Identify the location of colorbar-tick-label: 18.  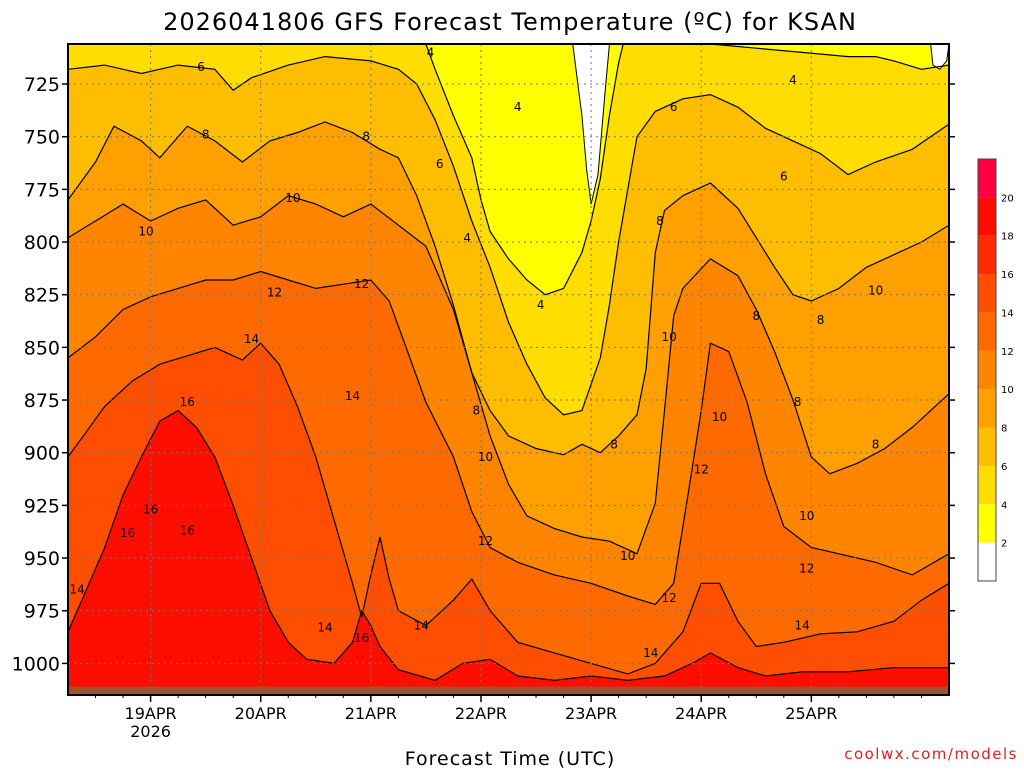
(1007, 237).